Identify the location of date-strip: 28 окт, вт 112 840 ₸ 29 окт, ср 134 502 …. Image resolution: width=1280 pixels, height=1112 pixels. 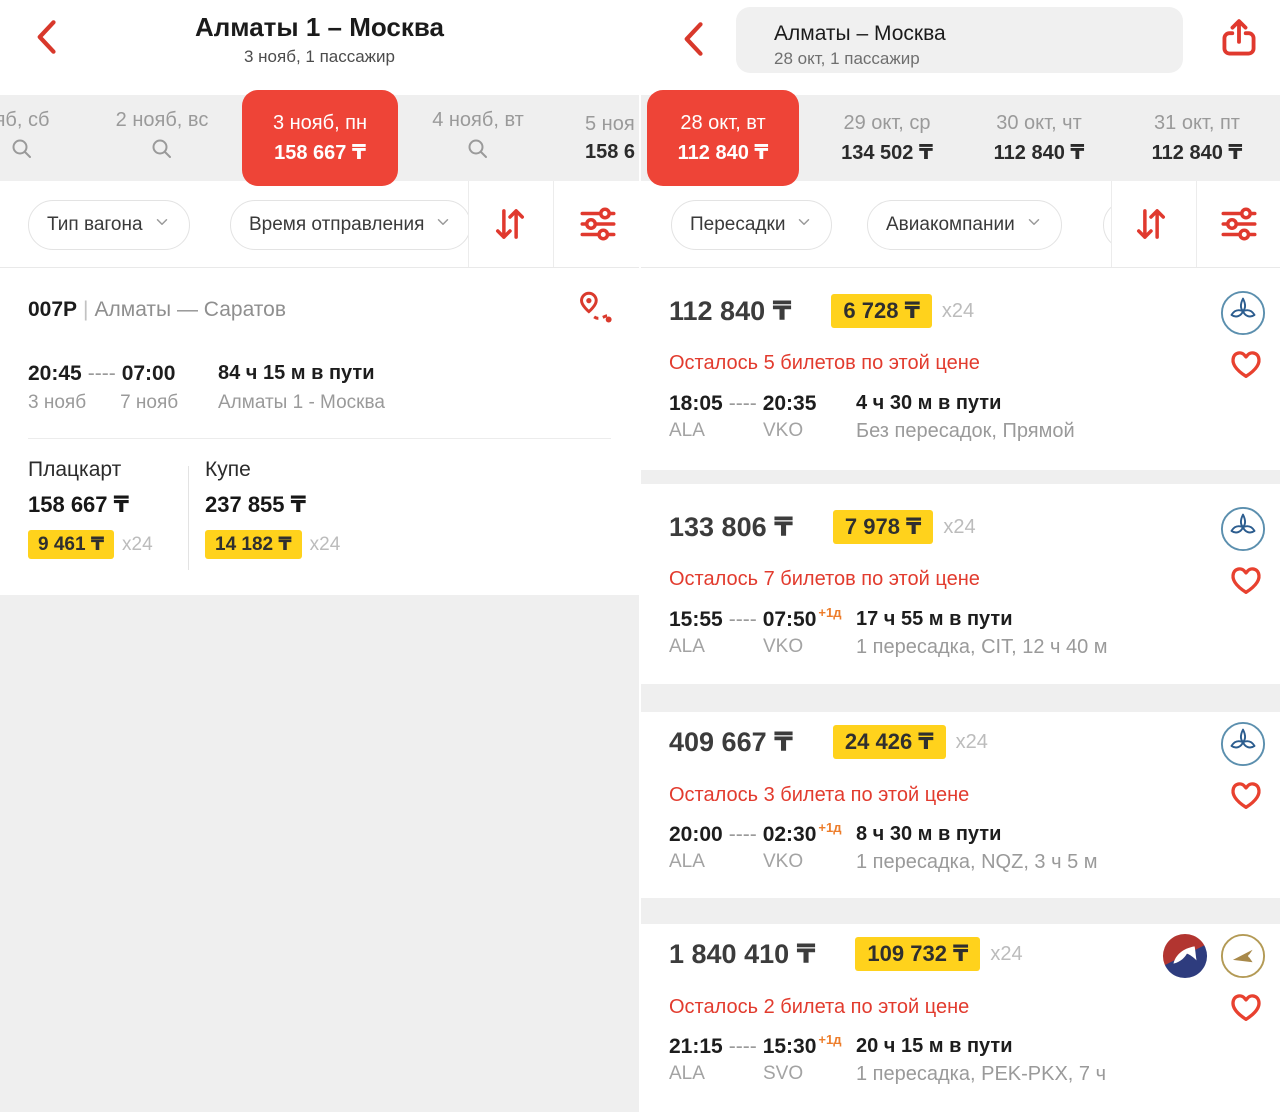
(960, 138).